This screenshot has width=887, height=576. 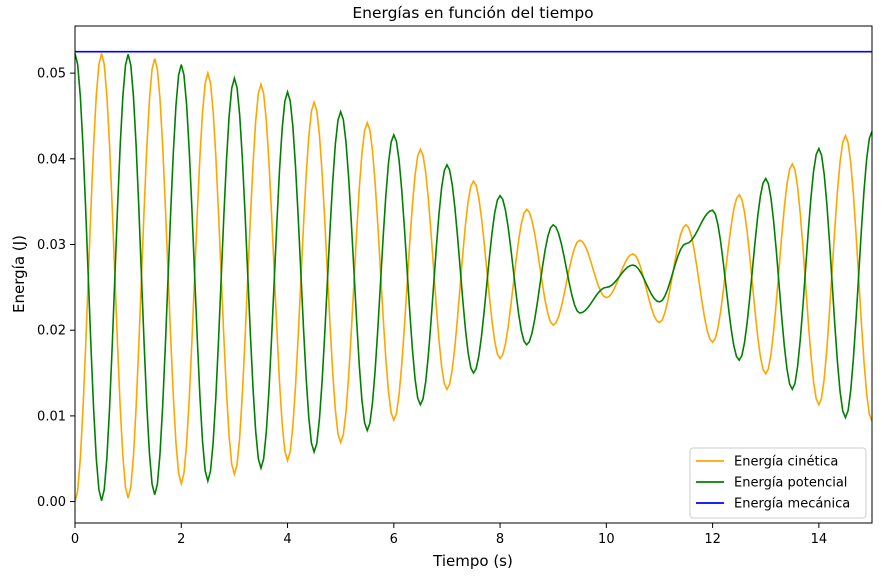 I want to click on x-tick-label: 10, so click(x=606, y=539).